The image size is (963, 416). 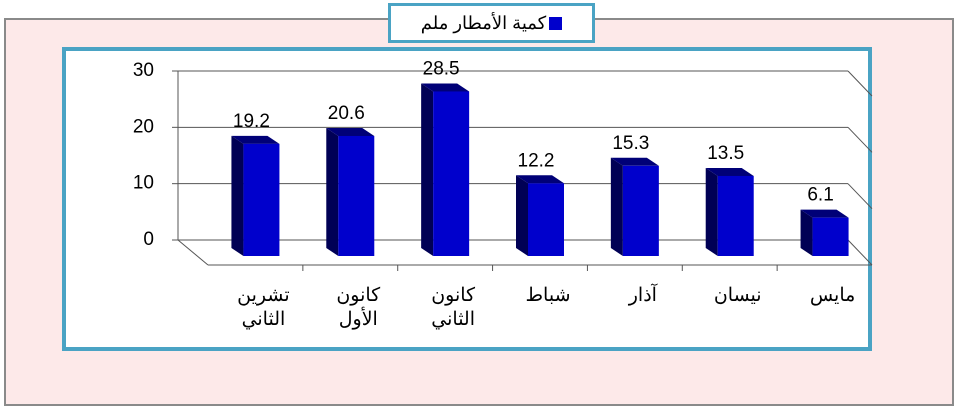 I want to click on x-tick-label: كانون الأول, so click(x=358, y=307).